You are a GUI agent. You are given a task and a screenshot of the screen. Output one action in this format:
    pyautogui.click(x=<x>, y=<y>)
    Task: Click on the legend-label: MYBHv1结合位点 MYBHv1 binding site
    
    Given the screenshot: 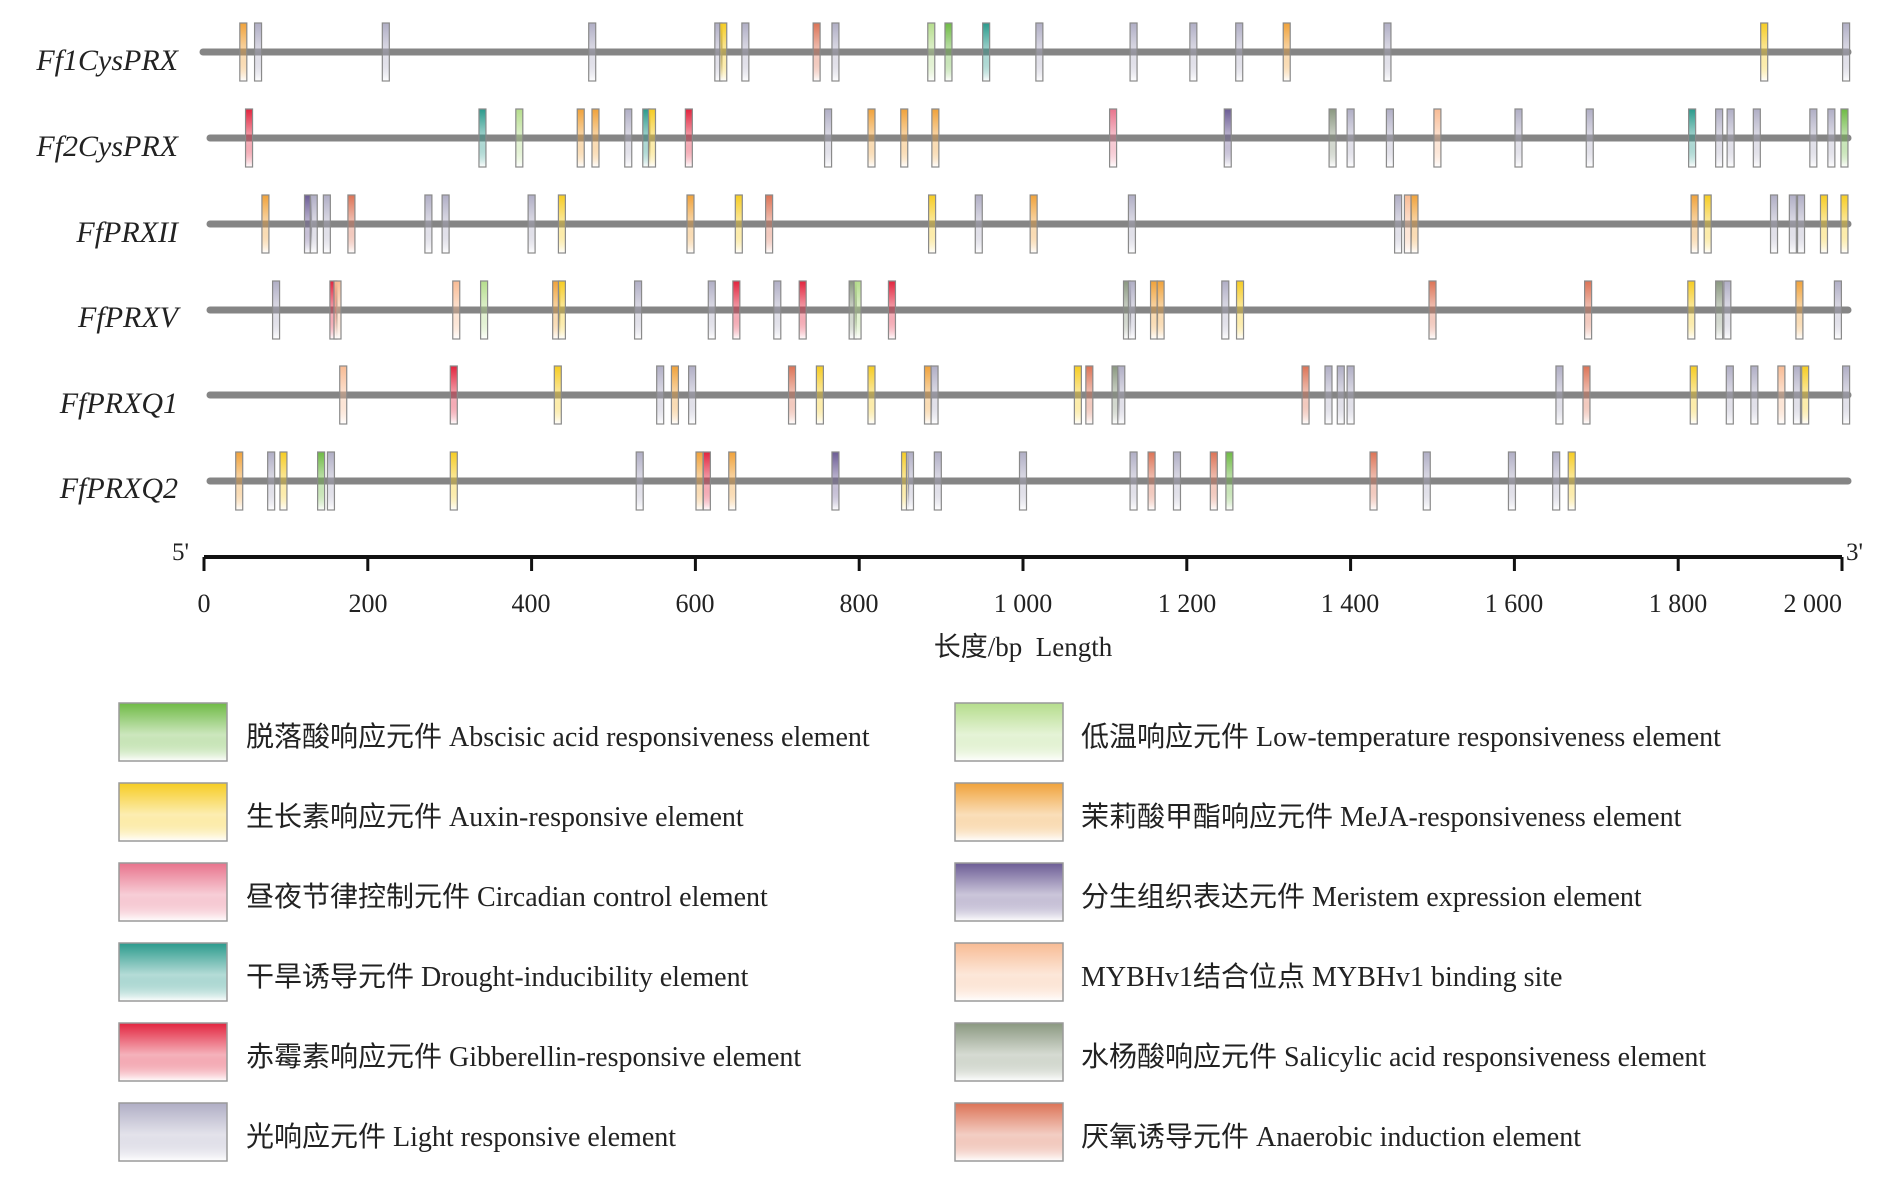 What is the action you would take?
    pyautogui.click(x=1321, y=977)
    